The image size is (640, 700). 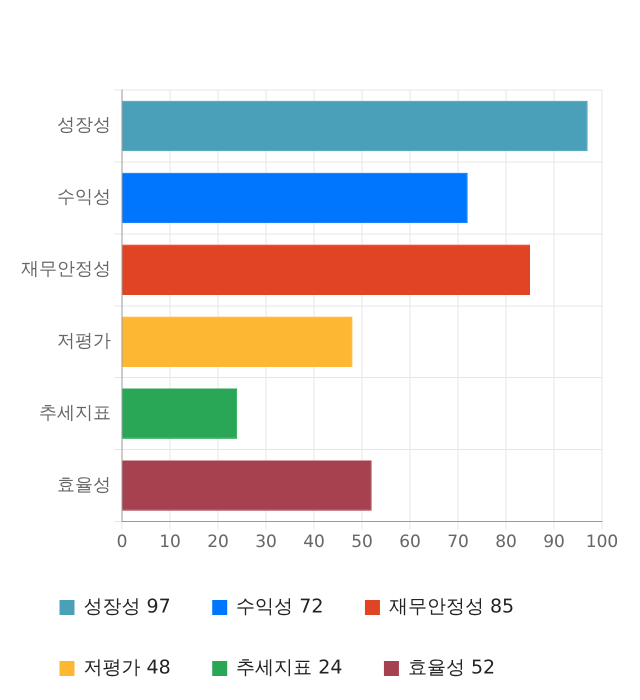 What do you see at coordinates (451, 606) in the screenshot?
I see `legend-label: 재무안정성 85` at bounding box center [451, 606].